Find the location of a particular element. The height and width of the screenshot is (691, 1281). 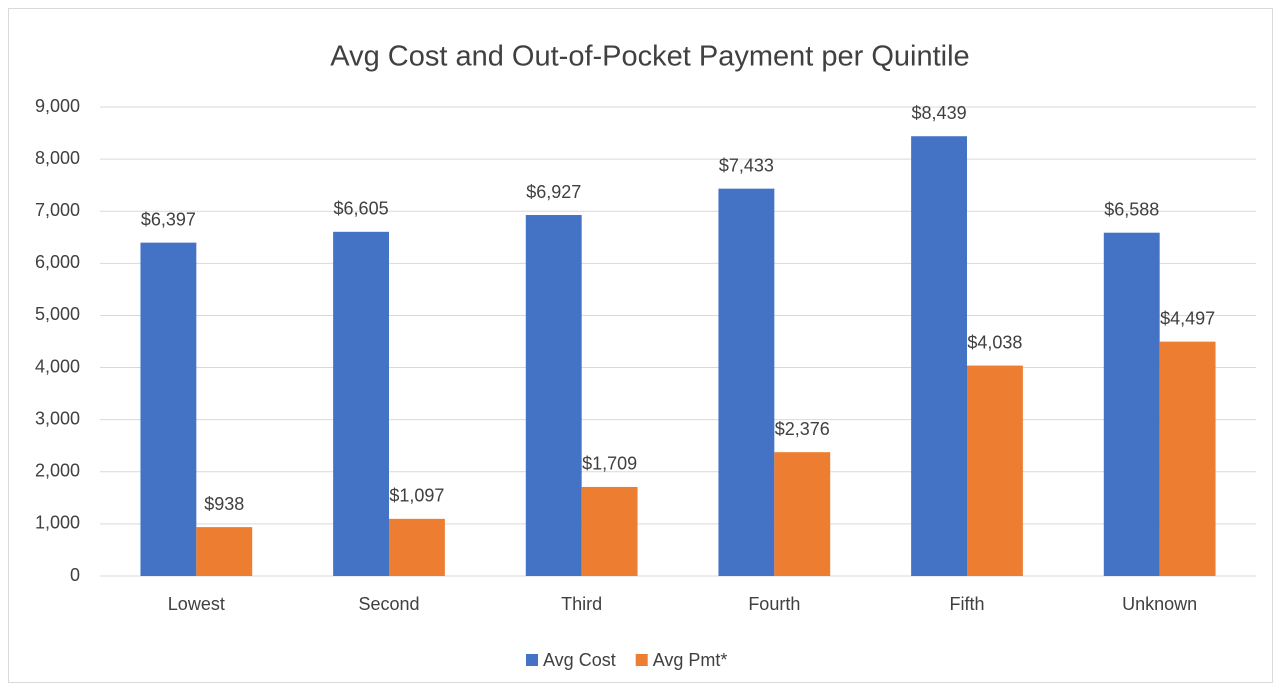

x-tick-label: Lowest is located at coordinates (196, 604).